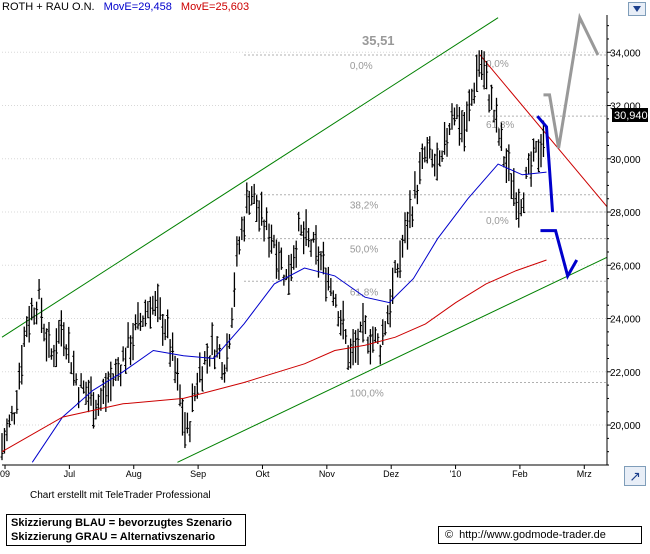 This screenshot has height=554, width=650. What do you see at coordinates (625, 107) in the screenshot?
I see `y-tick-label: 32,000` at bounding box center [625, 107].